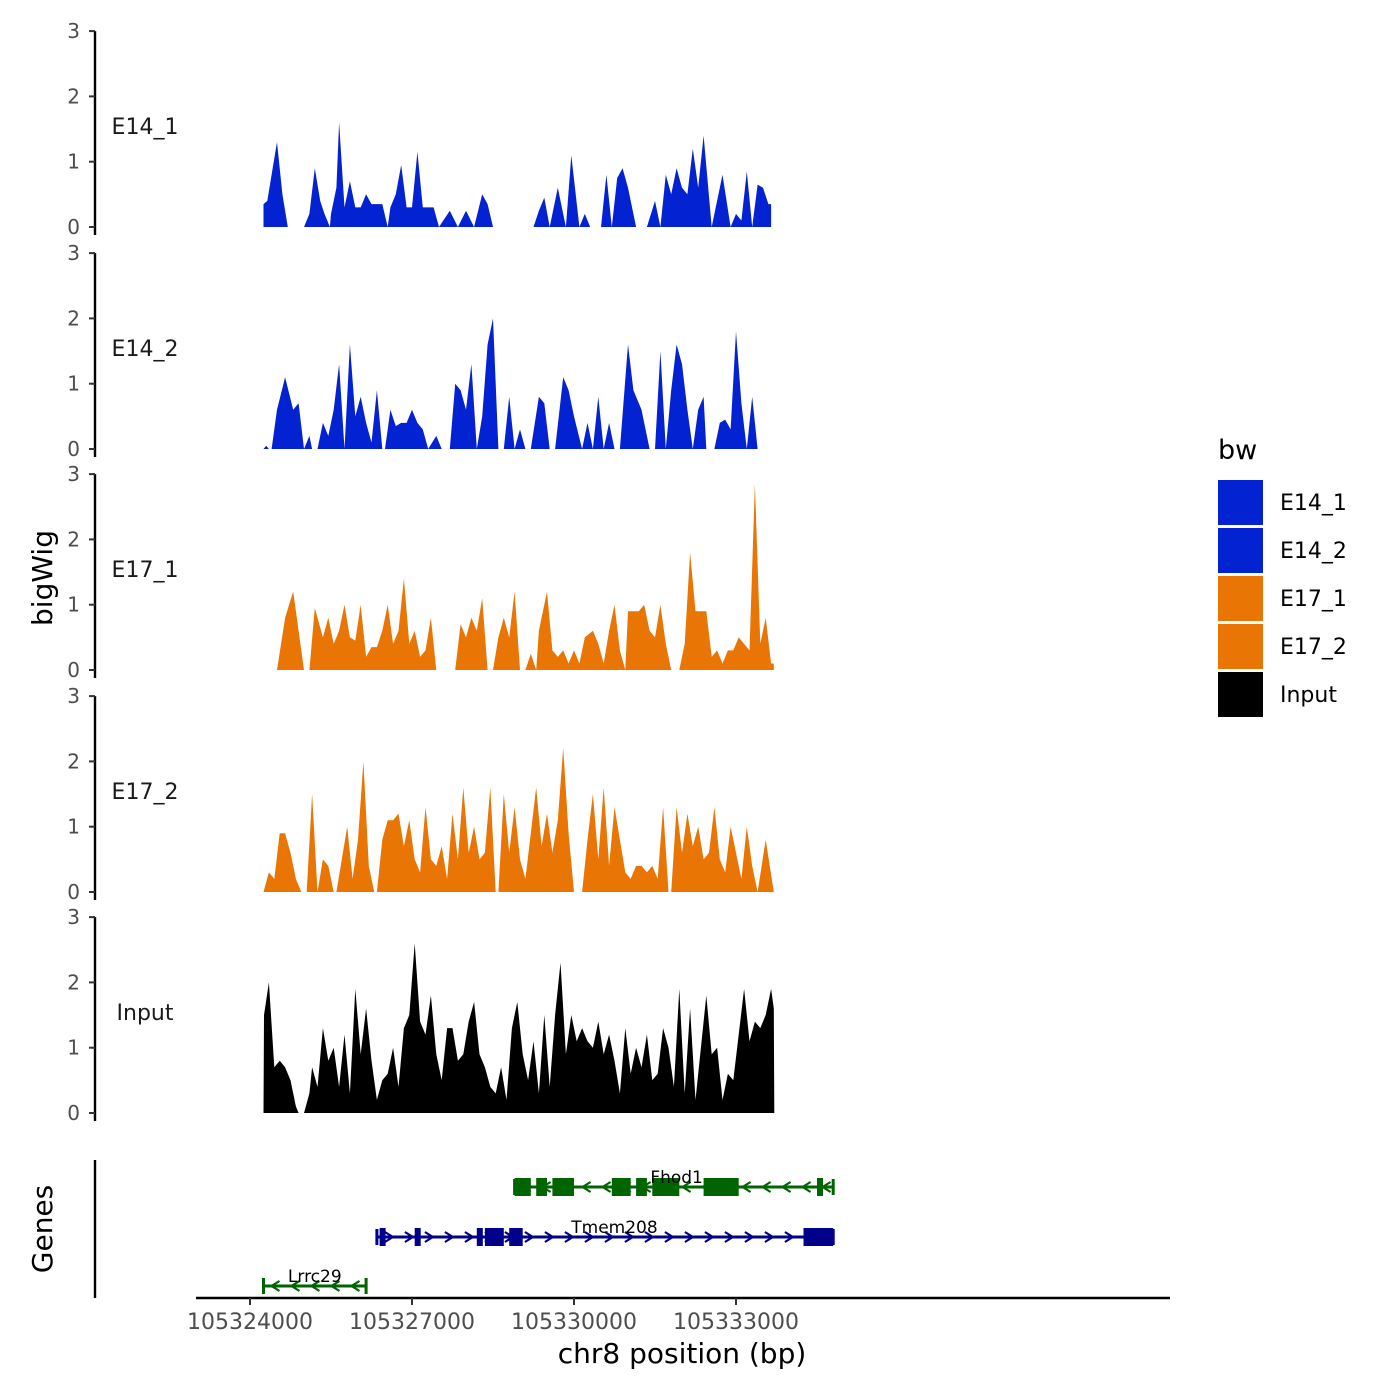 This screenshot has width=1400, height=1400. What do you see at coordinates (250, 1322) in the screenshot?
I see `x-tick-label: 105324000` at bounding box center [250, 1322].